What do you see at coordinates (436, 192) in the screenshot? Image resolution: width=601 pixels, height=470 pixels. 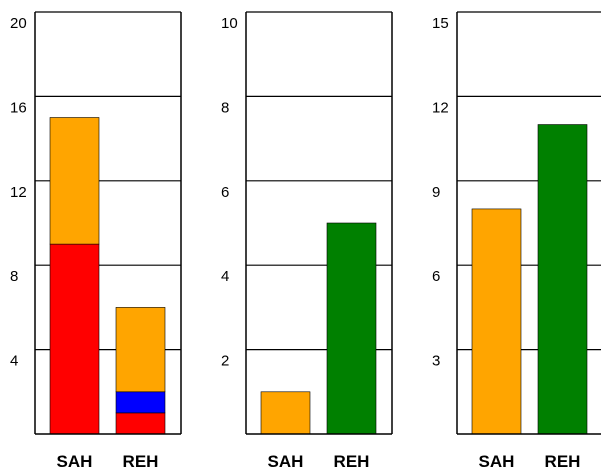 I see `y-tick-label: 9` at bounding box center [436, 192].